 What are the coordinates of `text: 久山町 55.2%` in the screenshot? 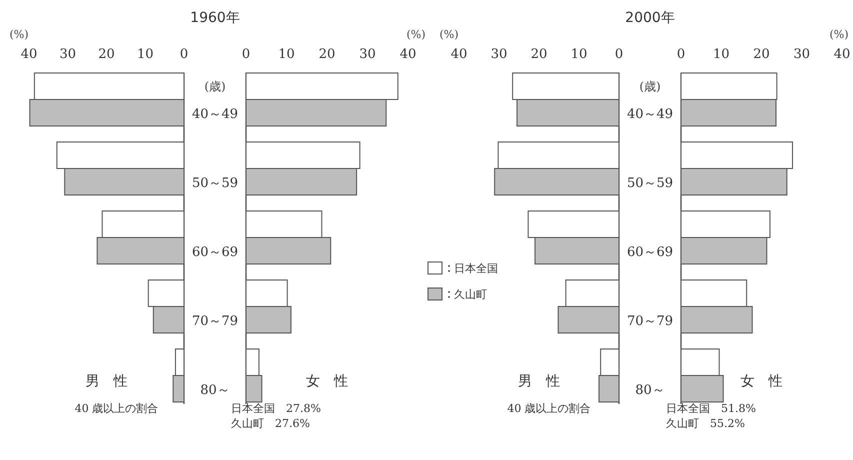 It's located at (705, 423).